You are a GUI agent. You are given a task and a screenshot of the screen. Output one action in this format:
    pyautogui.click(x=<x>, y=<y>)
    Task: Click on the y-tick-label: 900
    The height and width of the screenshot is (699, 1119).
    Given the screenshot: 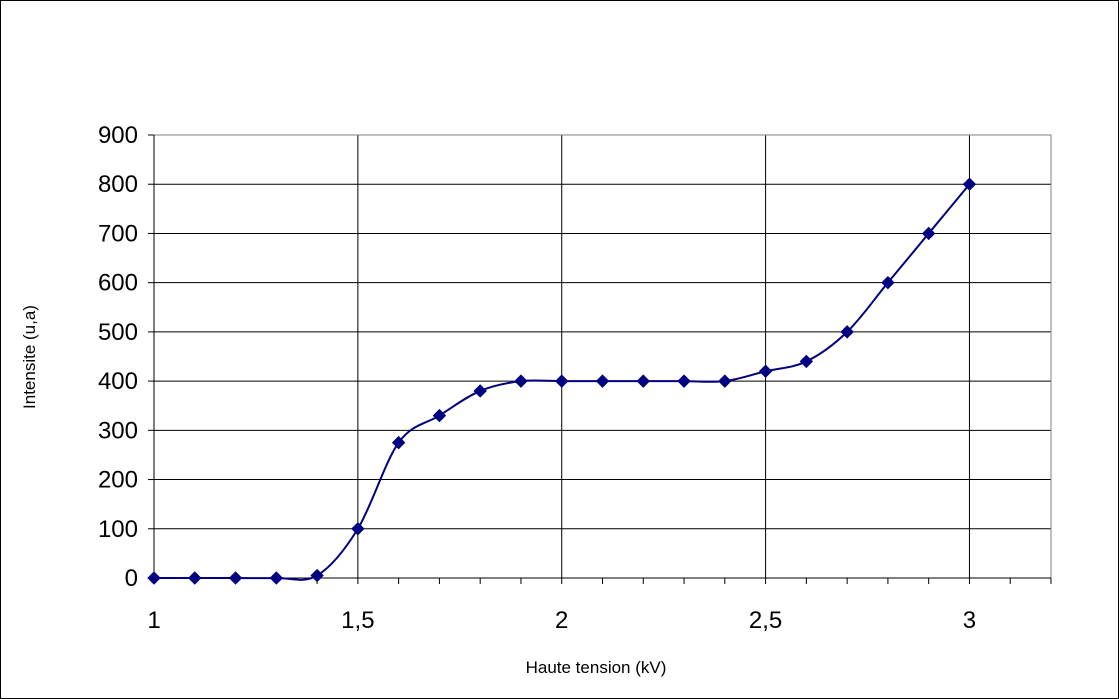 What is the action you would take?
    pyautogui.click(x=118, y=135)
    